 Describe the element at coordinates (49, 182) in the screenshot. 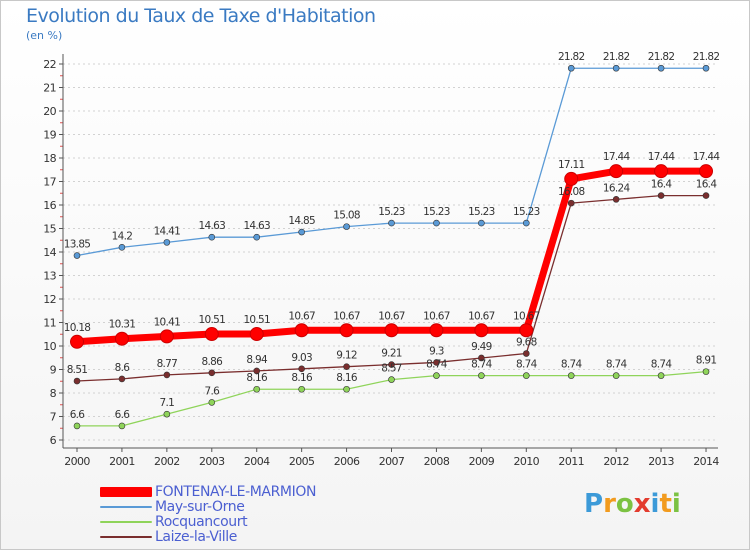

I see `y-tick-label: 17` at that location.